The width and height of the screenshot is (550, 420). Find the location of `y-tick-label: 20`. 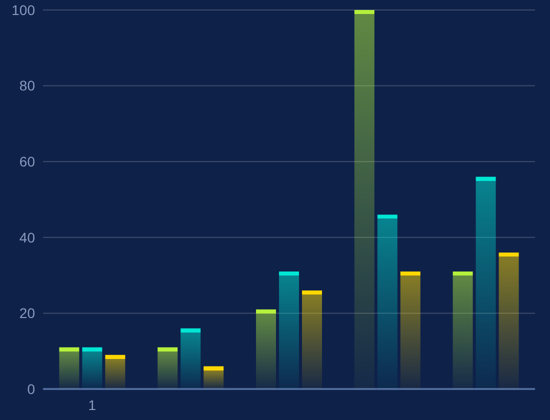

y-tick-label: 20 is located at coordinates (27, 313).